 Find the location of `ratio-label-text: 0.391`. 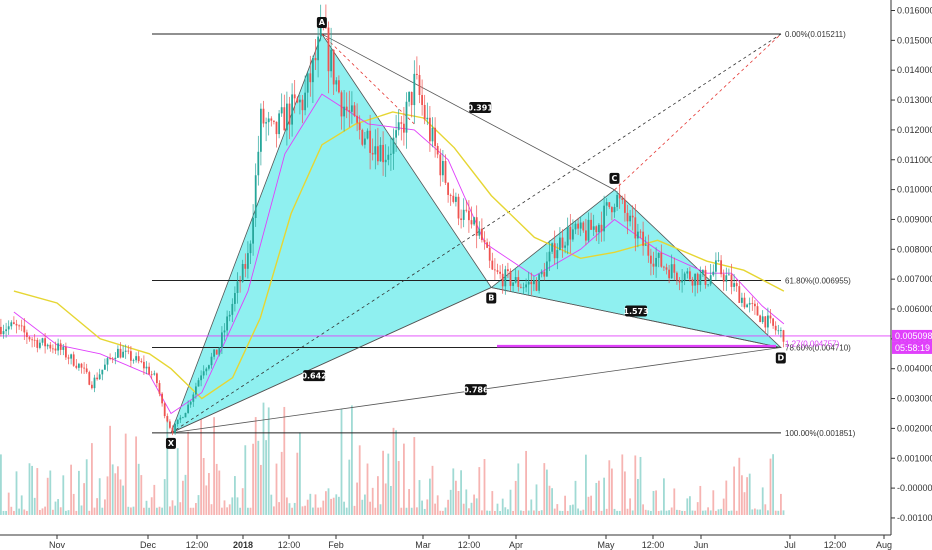

ratio-label-text: 0.391 is located at coordinates (481, 107).